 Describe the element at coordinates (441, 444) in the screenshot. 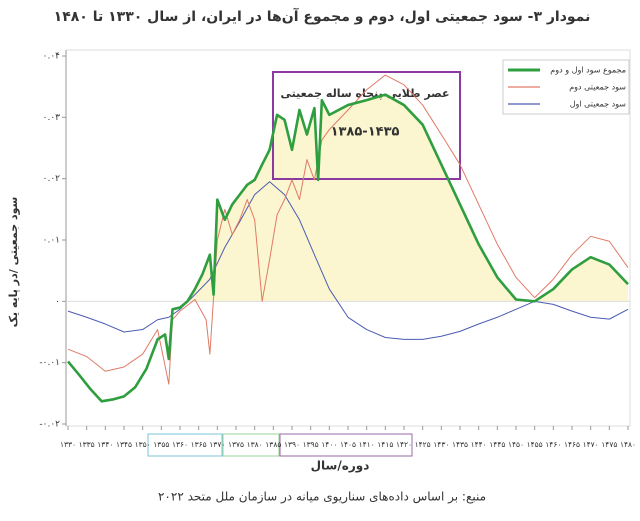

I see `x-tick-label: ۱۴۳۰` at that location.